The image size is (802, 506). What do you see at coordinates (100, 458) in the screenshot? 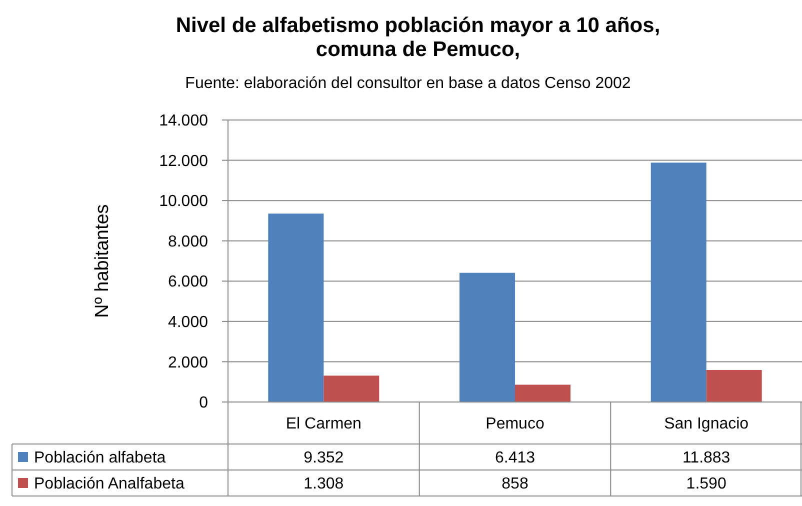
I see `legend-label: Población alfabeta` at bounding box center [100, 458].